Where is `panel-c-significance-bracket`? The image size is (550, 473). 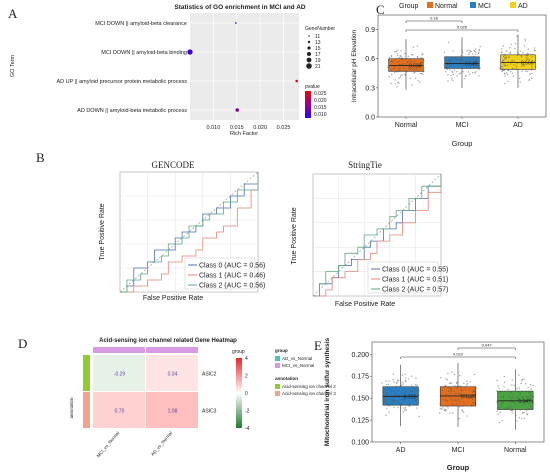
panel-c-significance-bracket is located at coordinates (434, 21).